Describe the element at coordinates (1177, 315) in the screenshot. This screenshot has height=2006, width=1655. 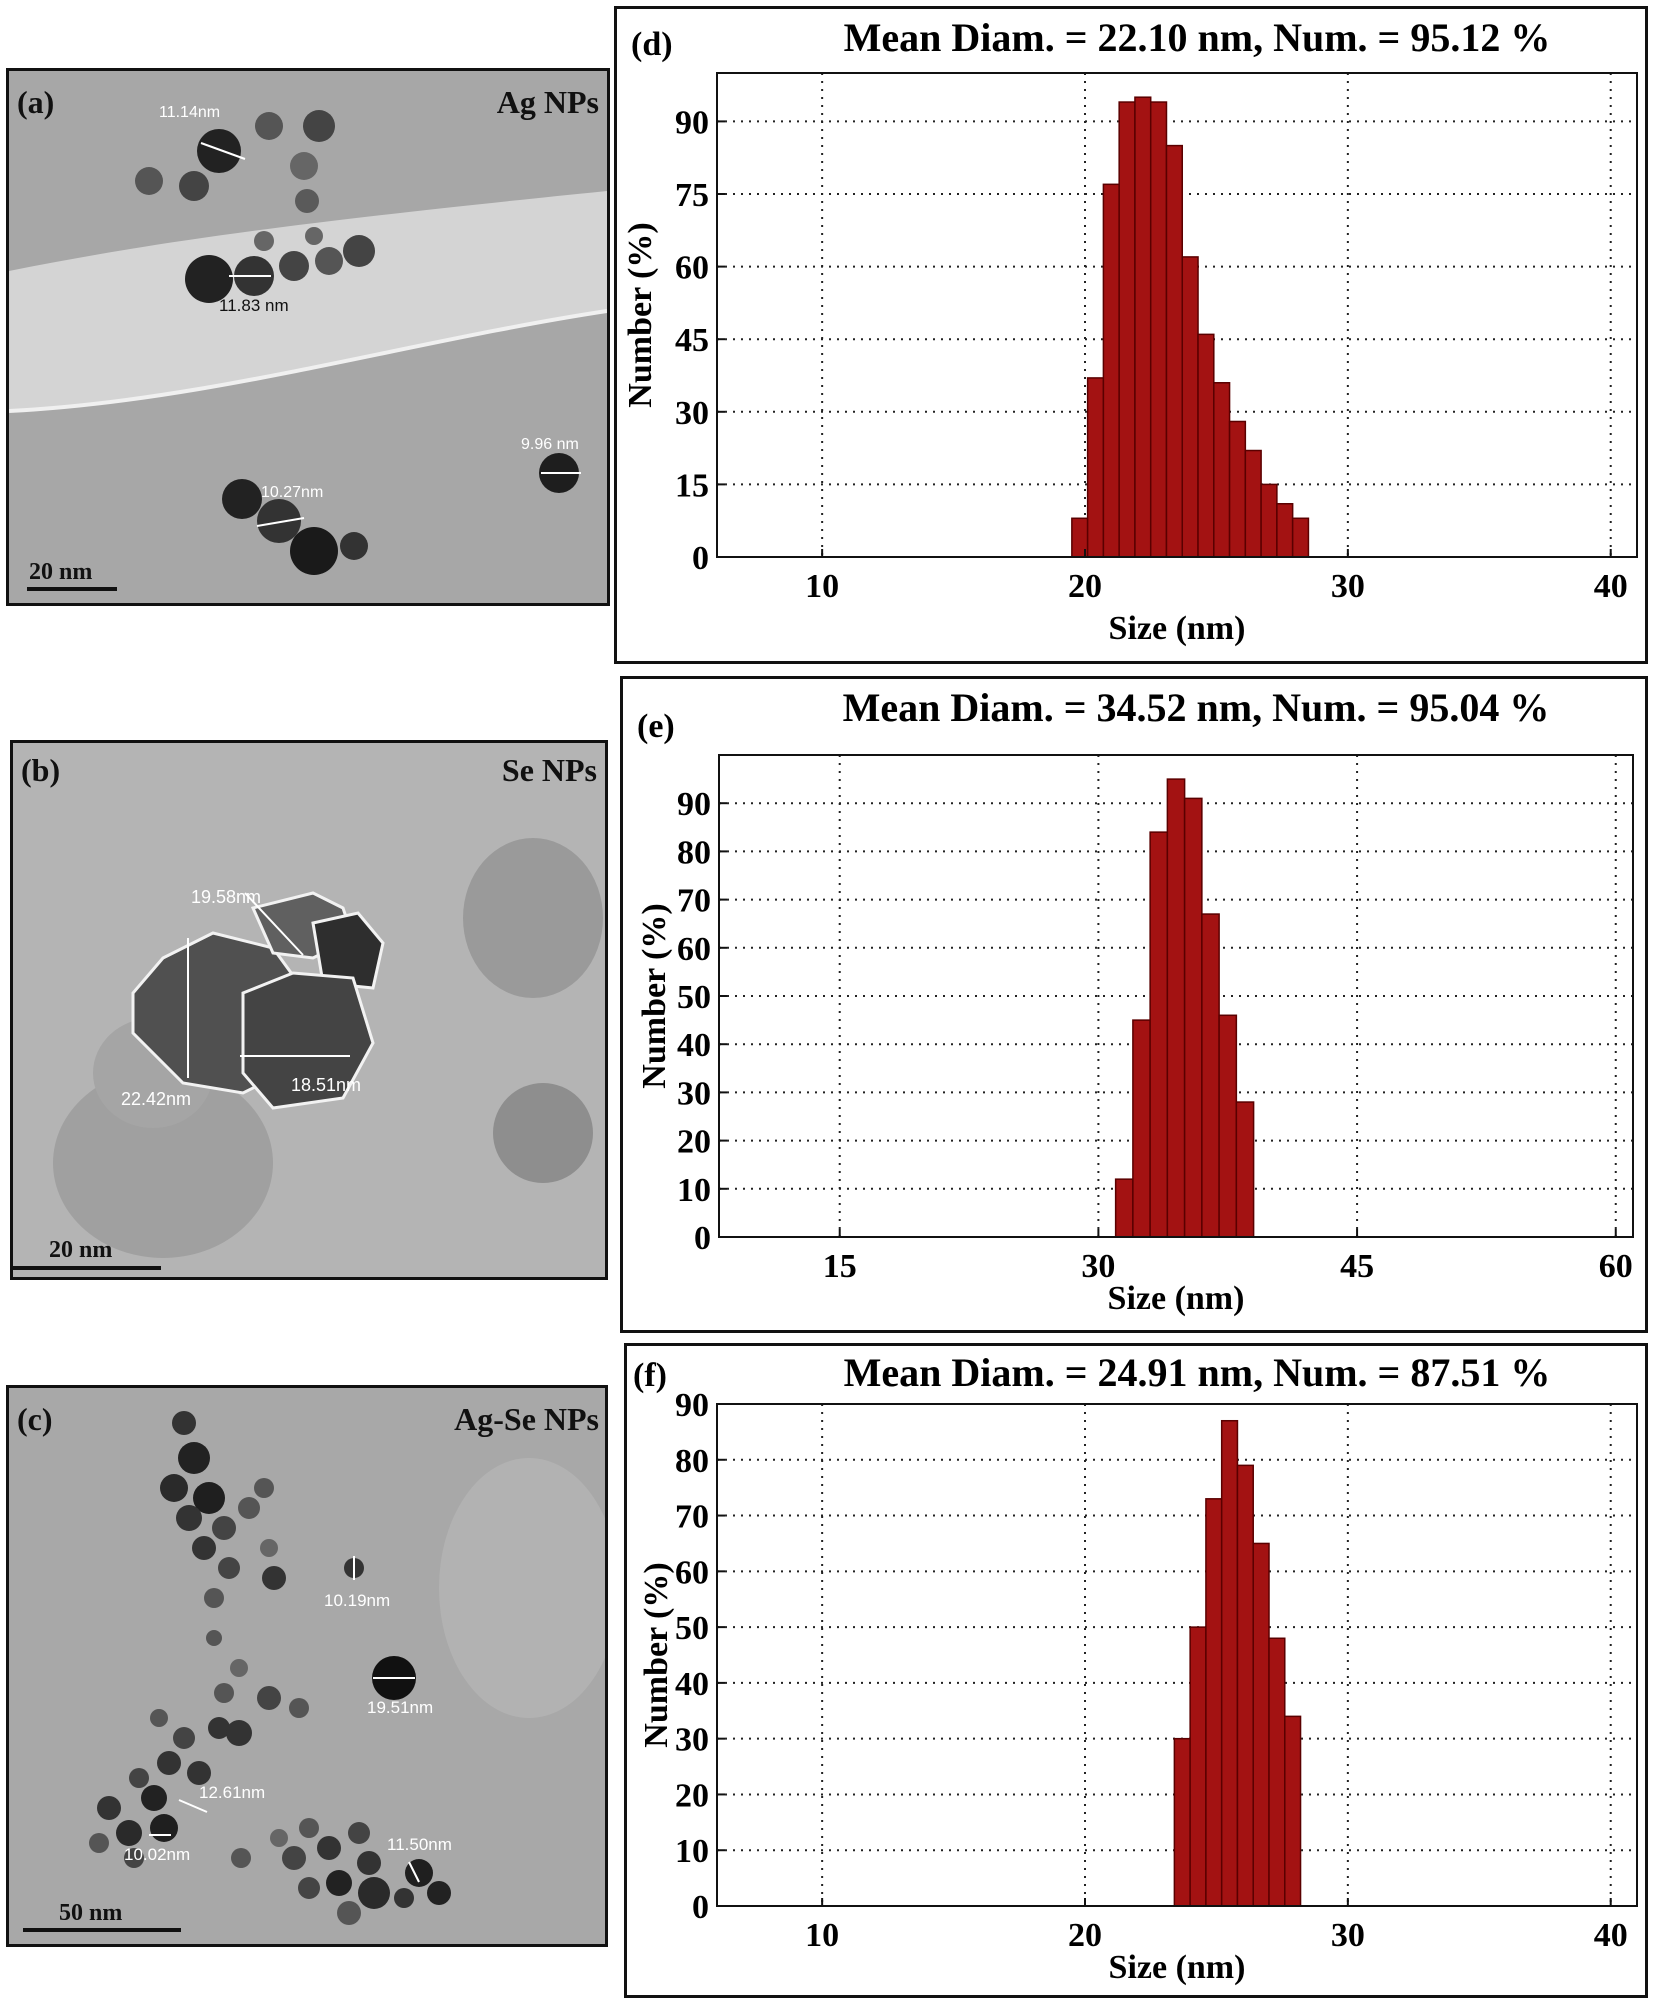
I see `plot-frame` at that location.